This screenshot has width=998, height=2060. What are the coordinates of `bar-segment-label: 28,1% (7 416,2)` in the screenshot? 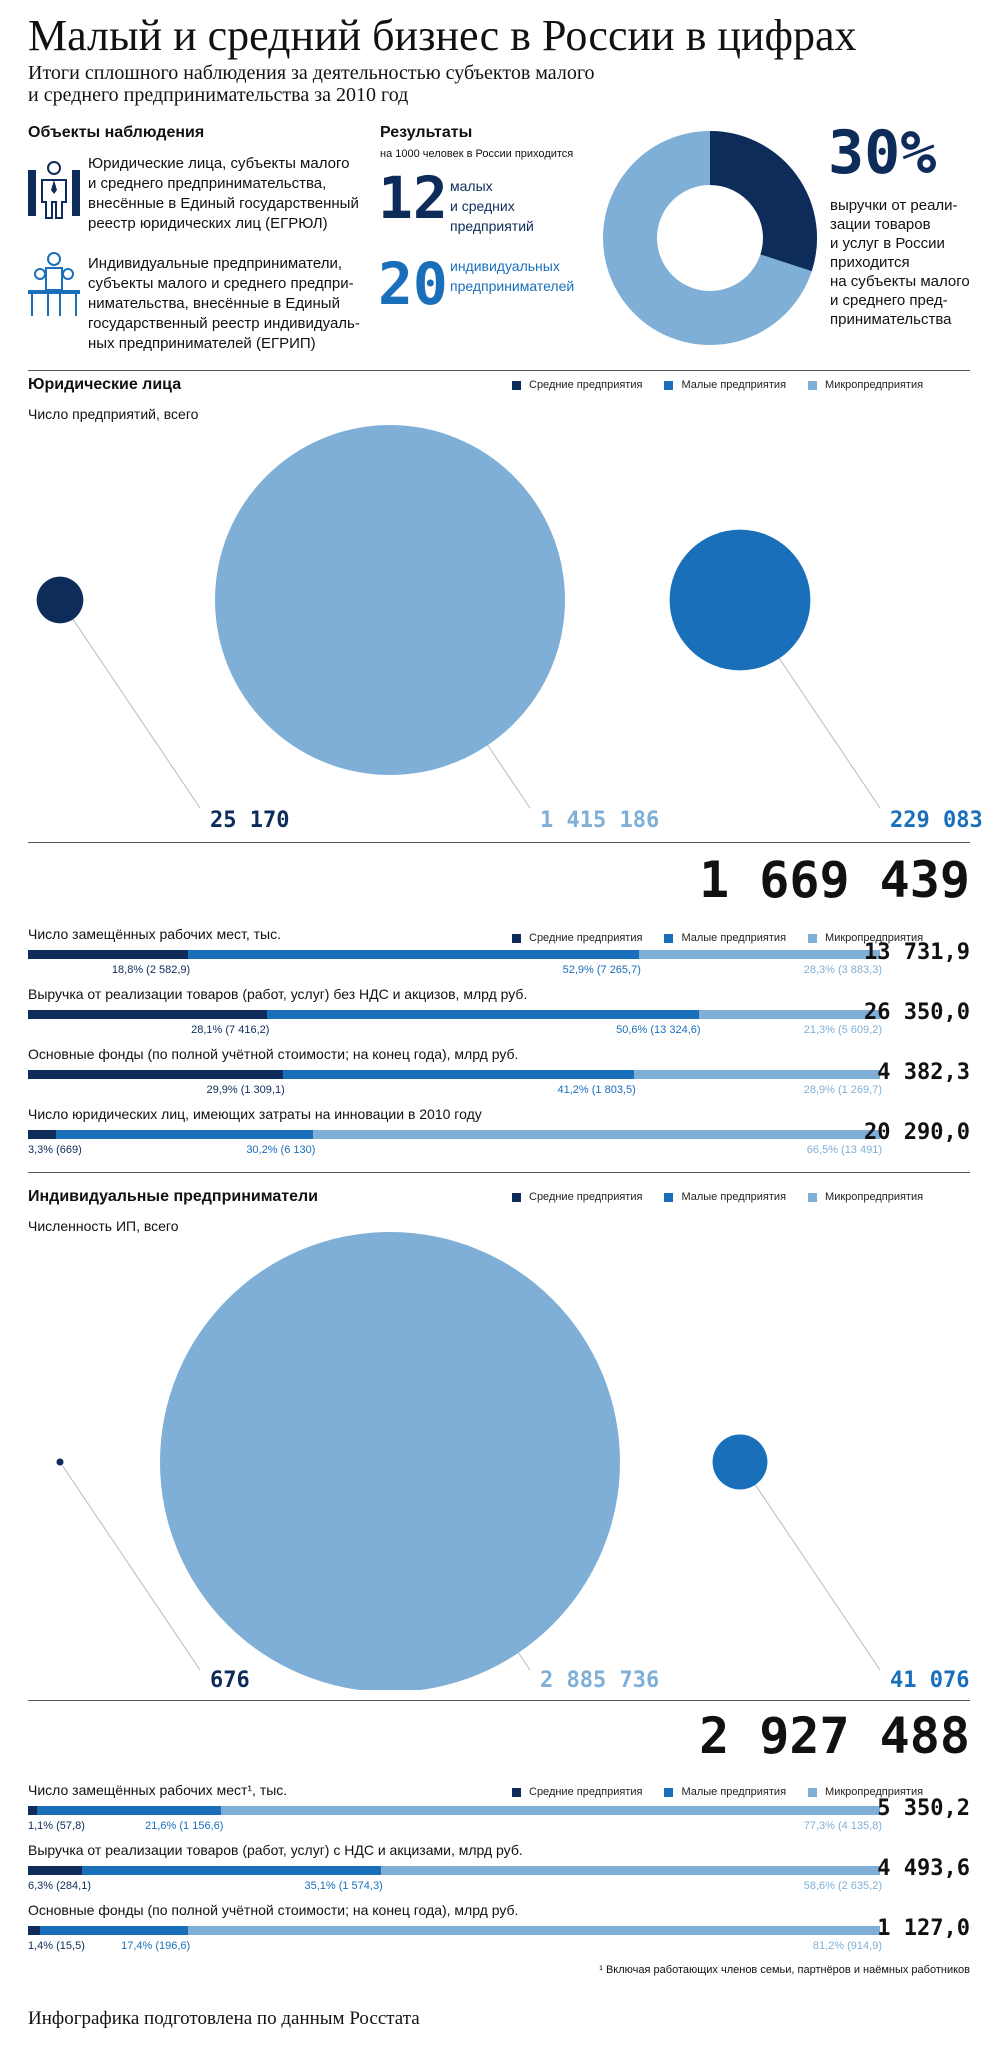 It's located at (230, 1030).